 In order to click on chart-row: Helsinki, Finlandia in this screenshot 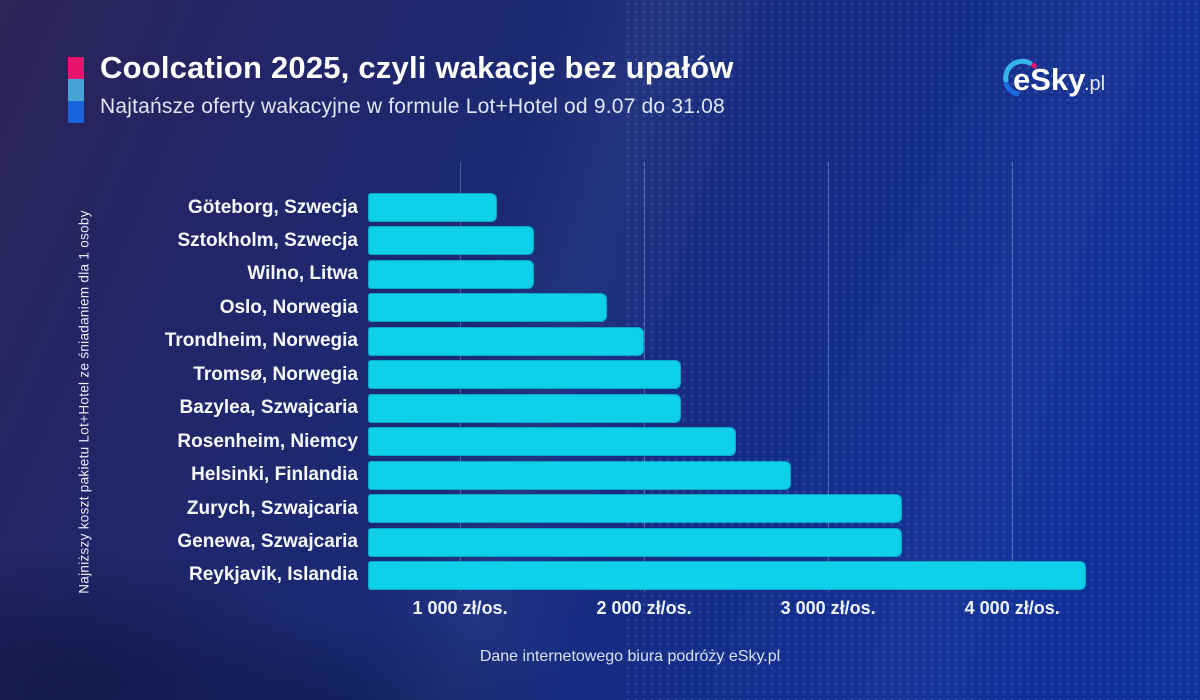, I will do `click(630, 475)`.